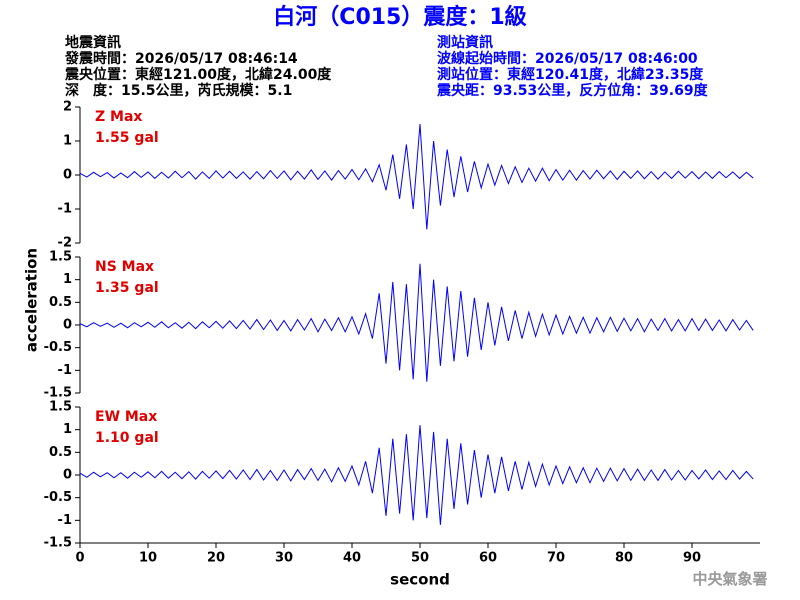 The height and width of the screenshot is (600, 800). What do you see at coordinates (198, 74) in the screenshot?
I see `earthquake-info: 震央位置：東經121.00度，北緯24.00度` at bounding box center [198, 74].